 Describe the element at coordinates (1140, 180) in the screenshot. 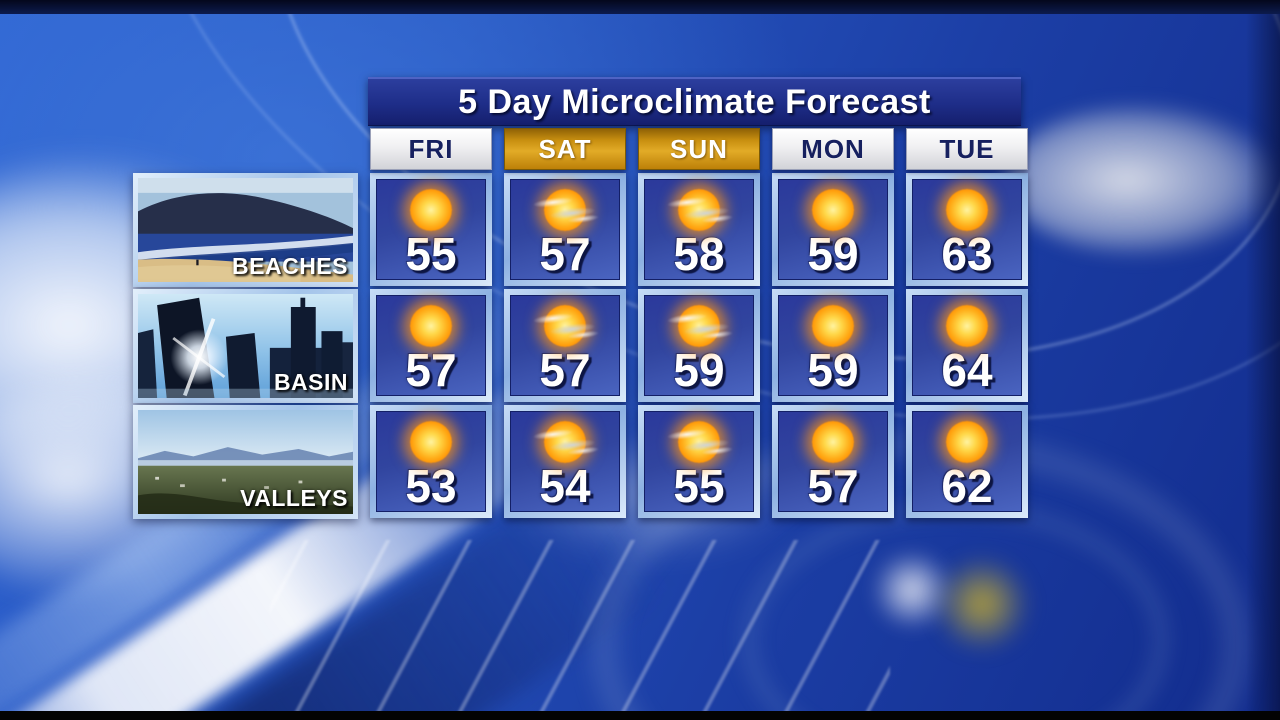

I see `cloud` at that location.